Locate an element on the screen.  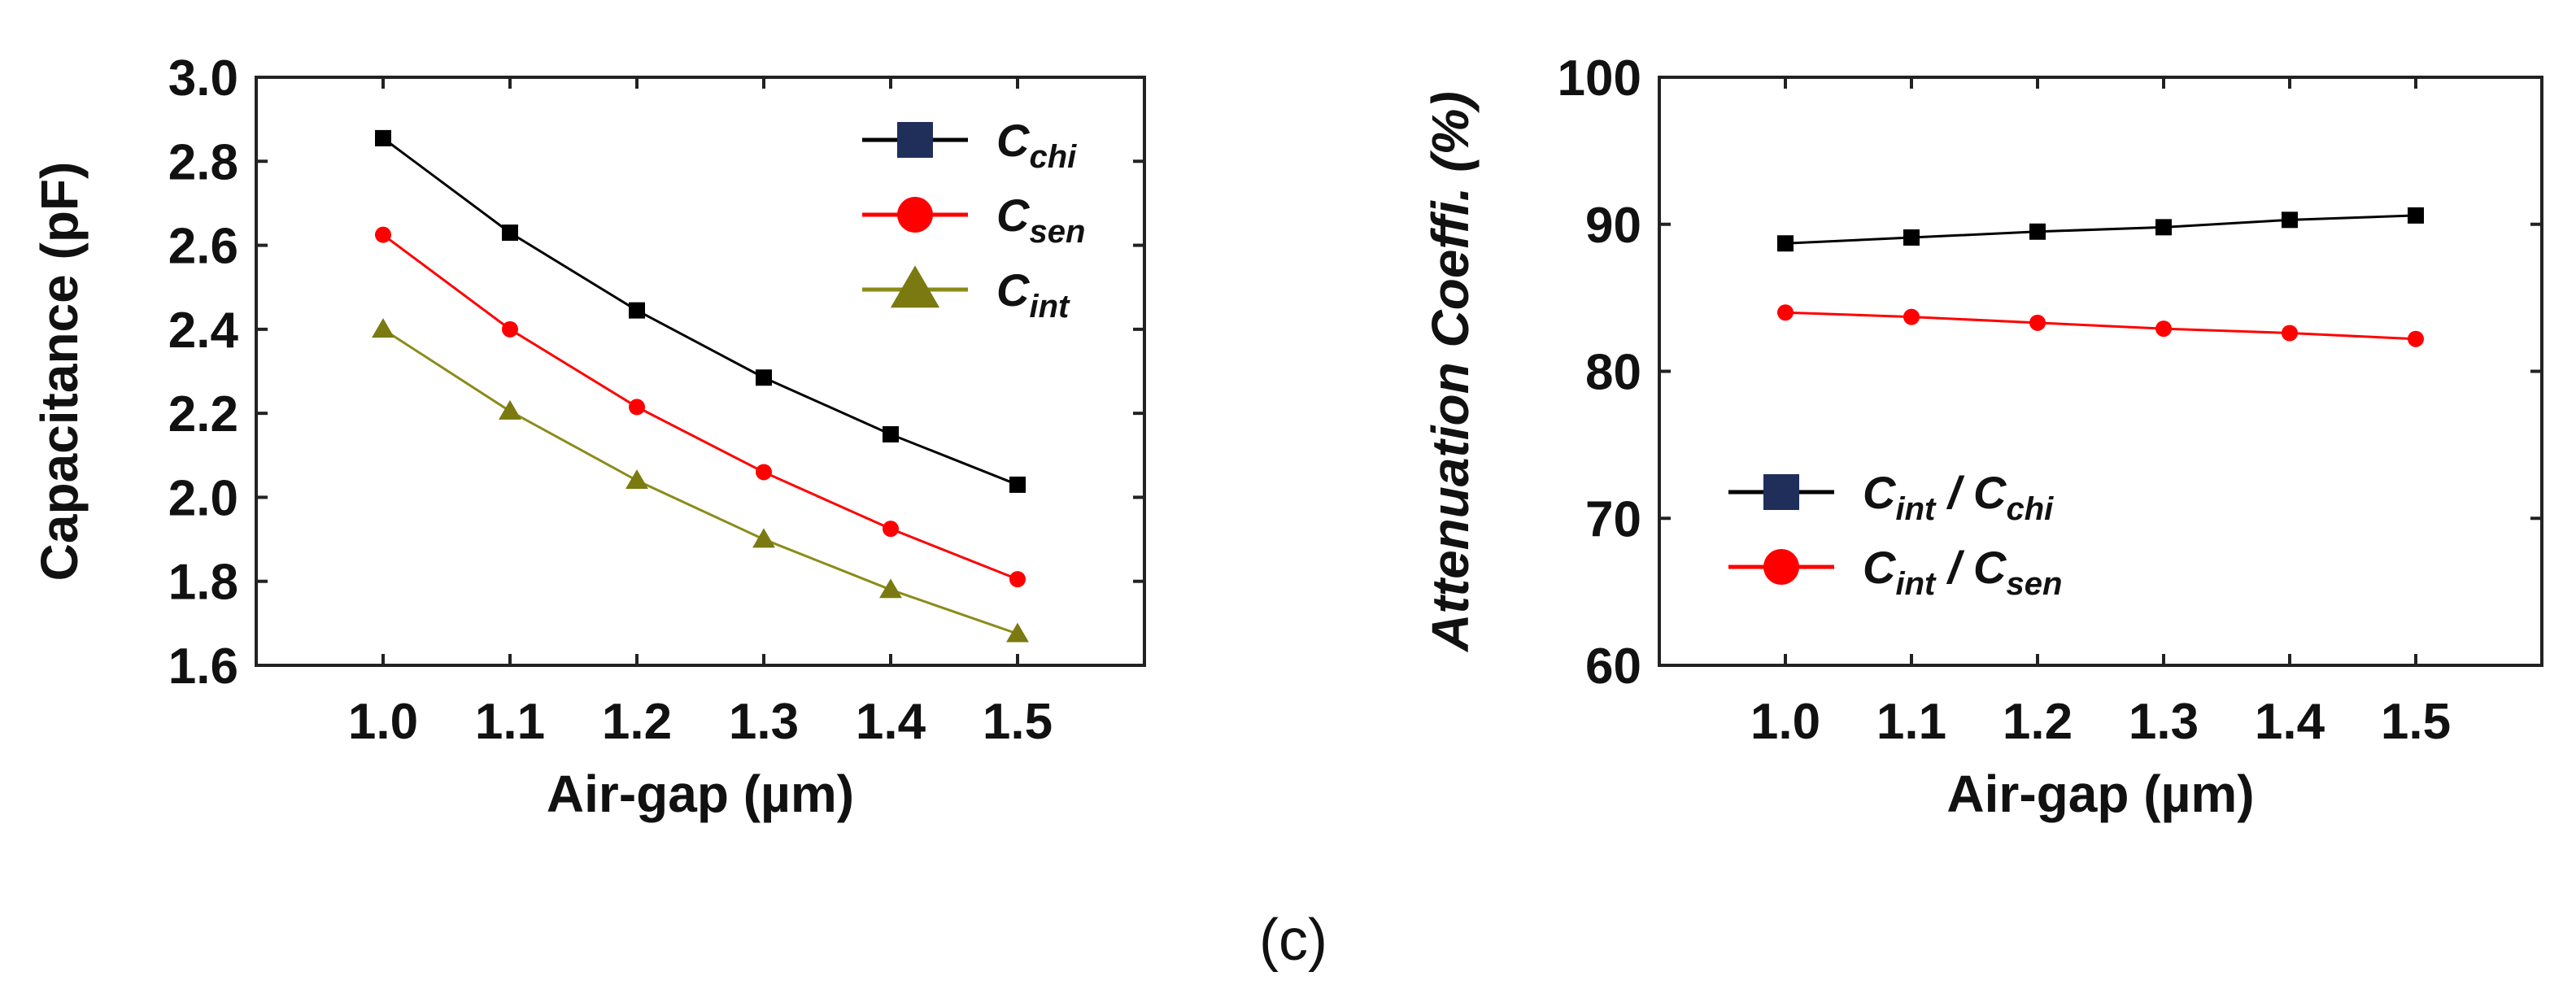
series-line-c-chi is located at coordinates (700, 311).